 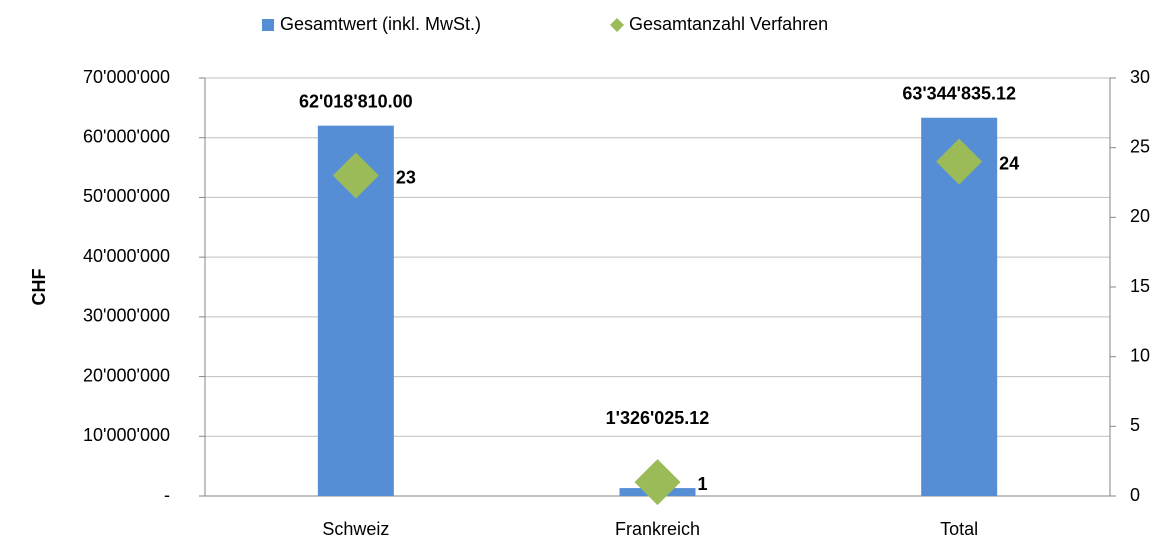 I want to click on y-tick-label: 30'000'000, so click(x=126, y=316).